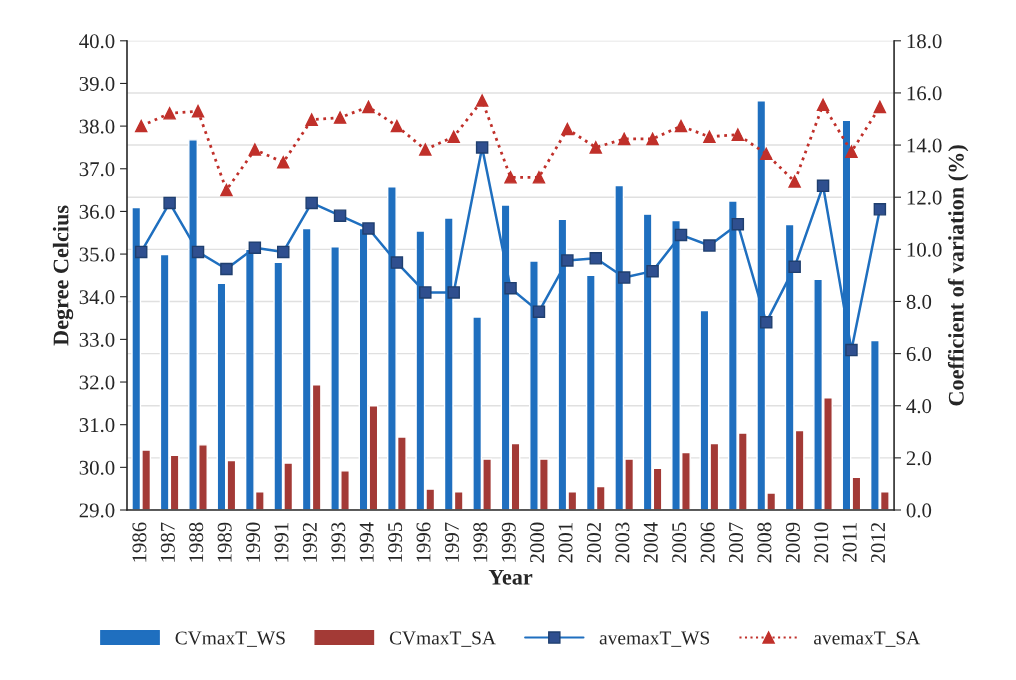 The width and height of the screenshot is (1016, 680). I want to click on x-tick-label: 1989, so click(224, 542).